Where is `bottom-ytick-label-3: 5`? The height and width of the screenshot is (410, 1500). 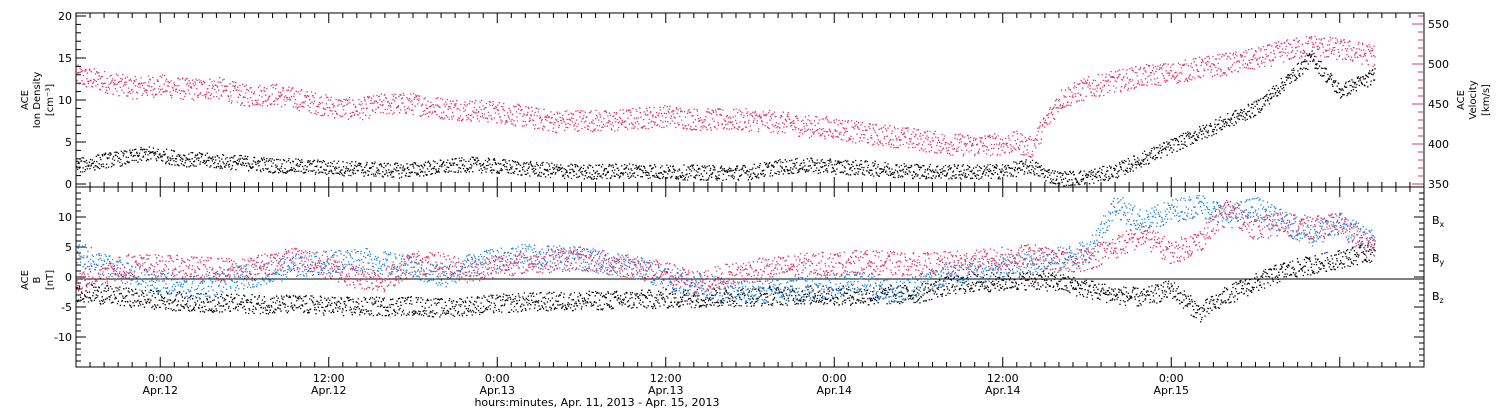
bottom-ytick-label-3: 5 is located at coordinates (68, 247).